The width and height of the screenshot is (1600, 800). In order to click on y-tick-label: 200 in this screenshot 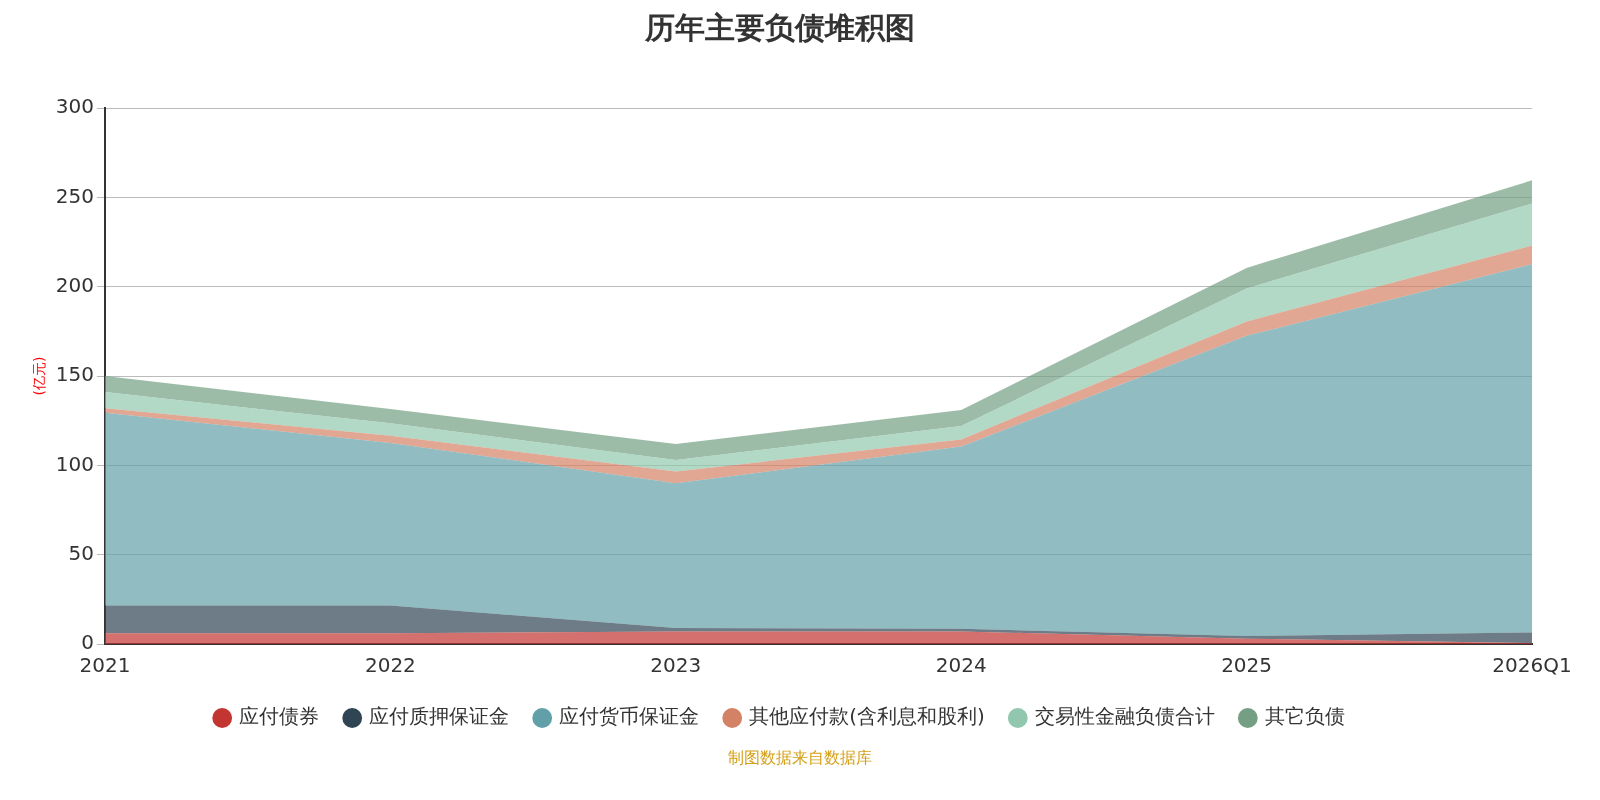, I will do `click(74, 284)`.